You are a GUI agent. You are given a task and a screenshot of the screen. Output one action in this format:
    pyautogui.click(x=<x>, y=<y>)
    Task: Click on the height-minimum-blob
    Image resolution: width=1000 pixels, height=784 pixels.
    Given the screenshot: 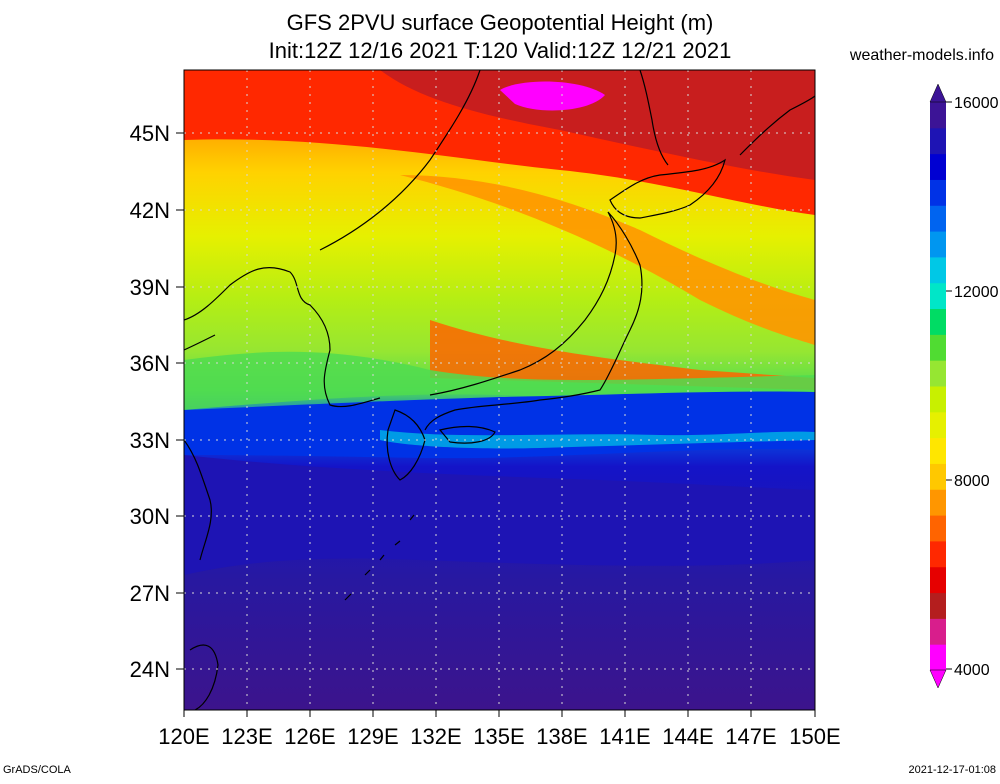 What is the action you would take?
    pyautogui.click(x=552, y=96)
    